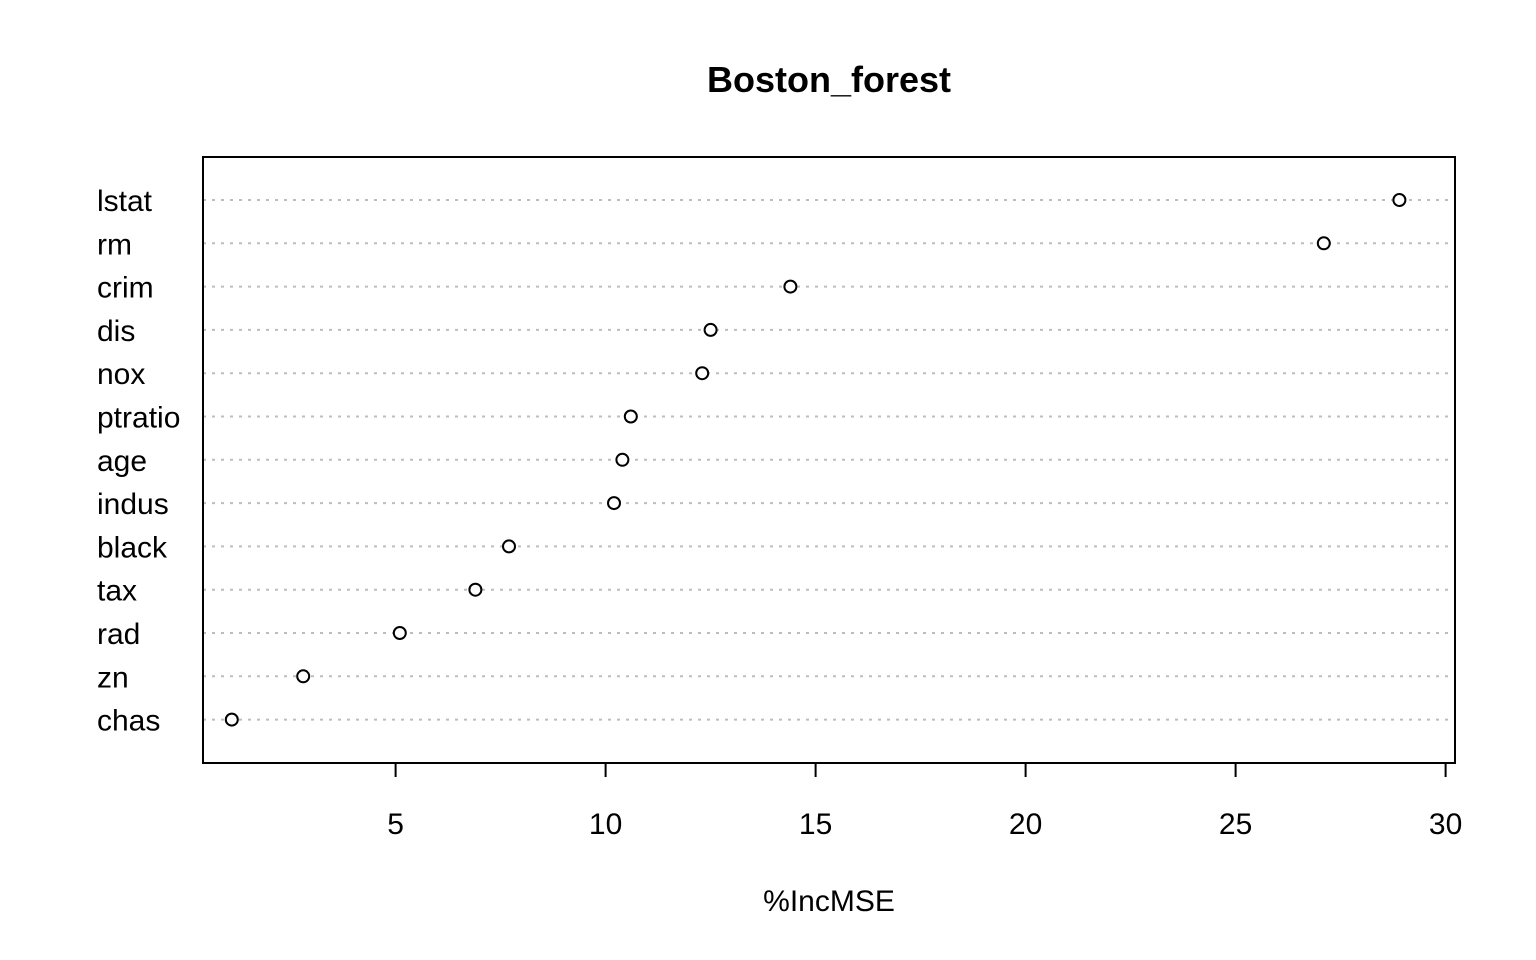  I want to click on data-point-dis, so click(710, 329).